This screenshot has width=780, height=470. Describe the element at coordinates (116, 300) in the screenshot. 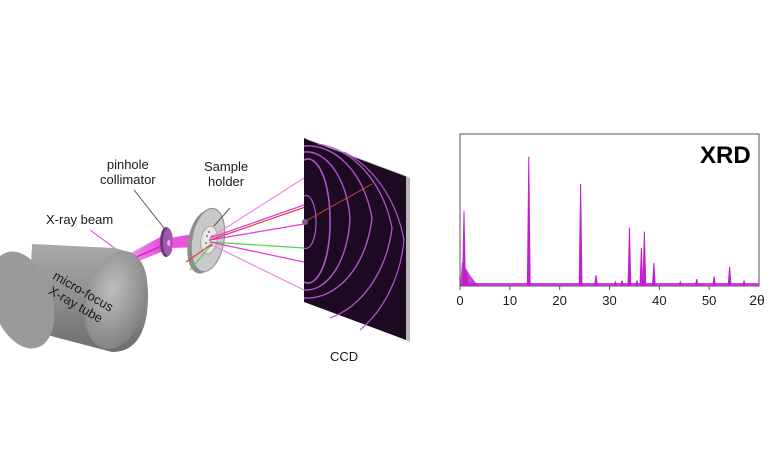

I see `tube-end-cap` at that location.